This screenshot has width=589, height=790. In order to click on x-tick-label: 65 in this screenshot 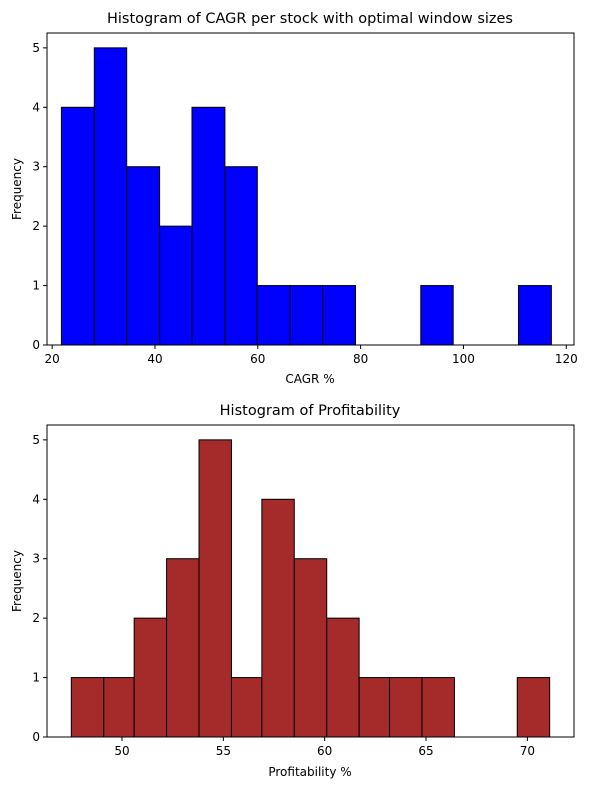, I will do `click(425, 751)`.